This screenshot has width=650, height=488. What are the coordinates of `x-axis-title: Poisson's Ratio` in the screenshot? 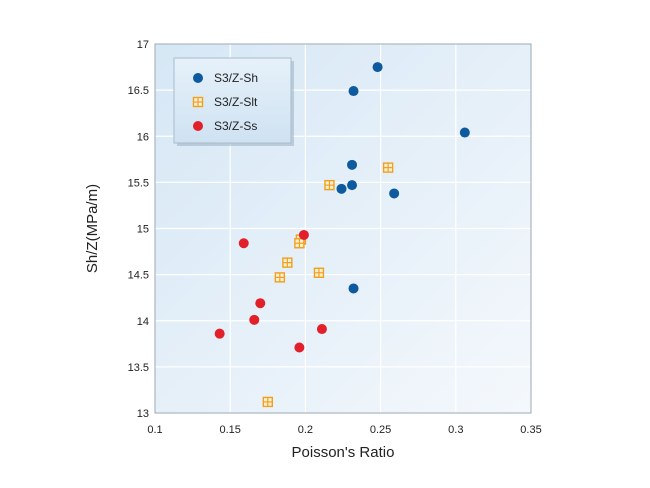 It's located at (343, 452).